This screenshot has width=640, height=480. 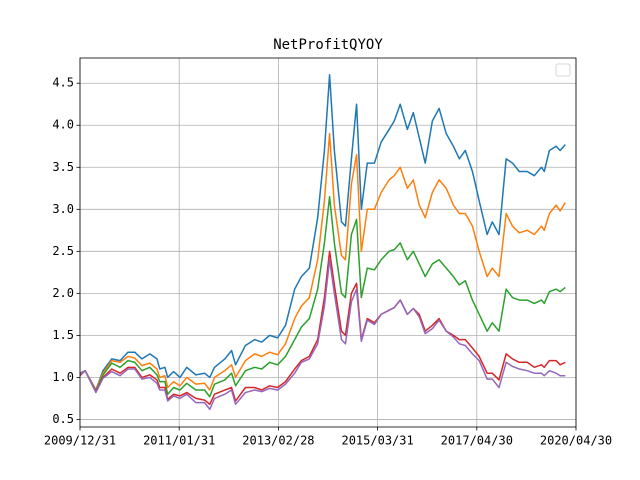 What do you see at coordinates (576, 441) in the screenshot?
I see `x-tick-label: 2020/04/30` at bounding box center [576, 441].